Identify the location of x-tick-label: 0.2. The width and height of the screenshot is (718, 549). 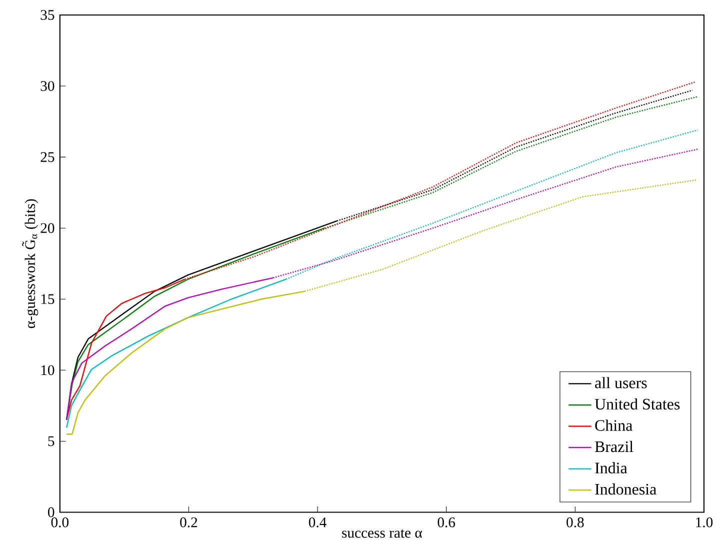
(189, 522).